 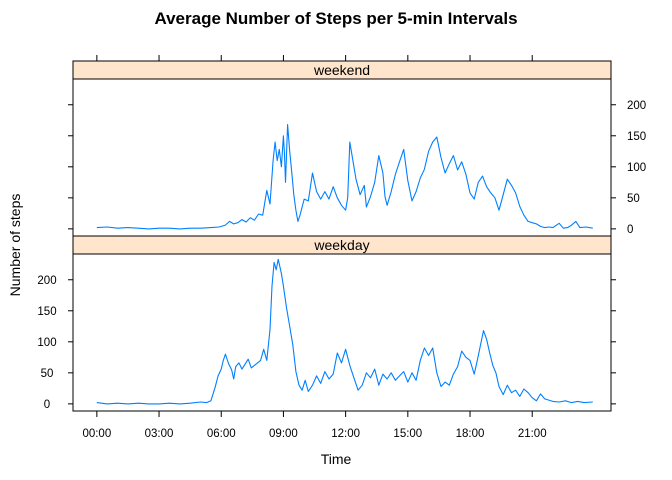 What do you see at coordinates (341, 70) in the screenshot?
I see `strip-label-weekend: weekend` at bounding box center [341, 70].